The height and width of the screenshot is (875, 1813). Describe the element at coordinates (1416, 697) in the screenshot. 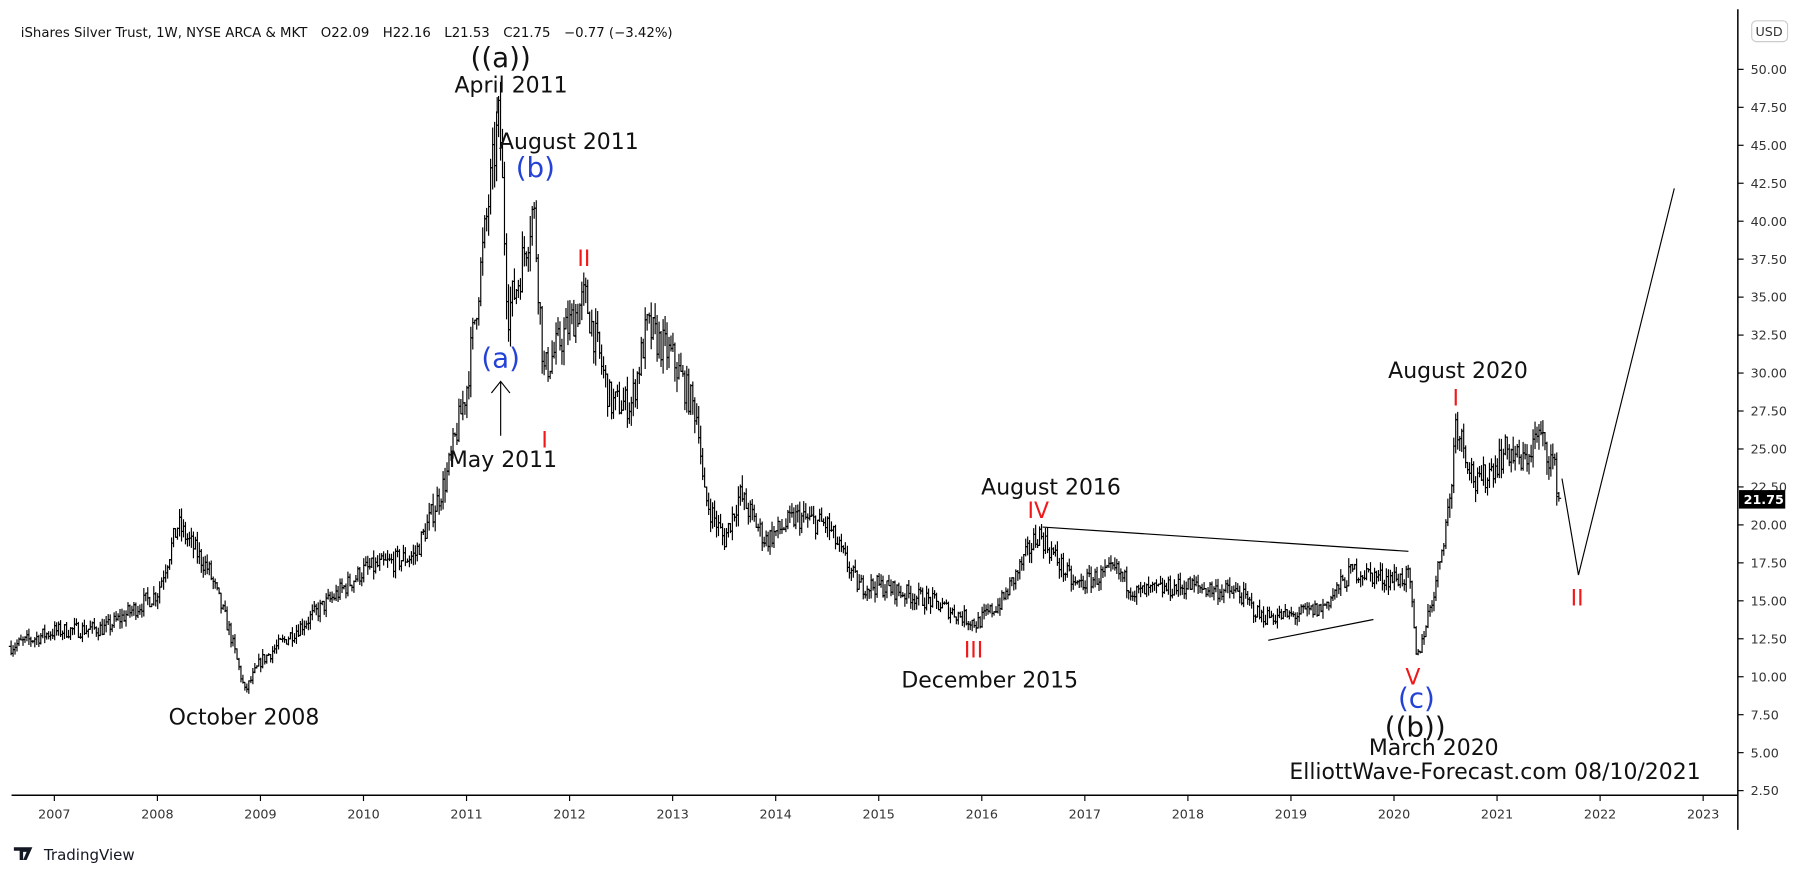

I see `wave-label-c: (c)` at that location.